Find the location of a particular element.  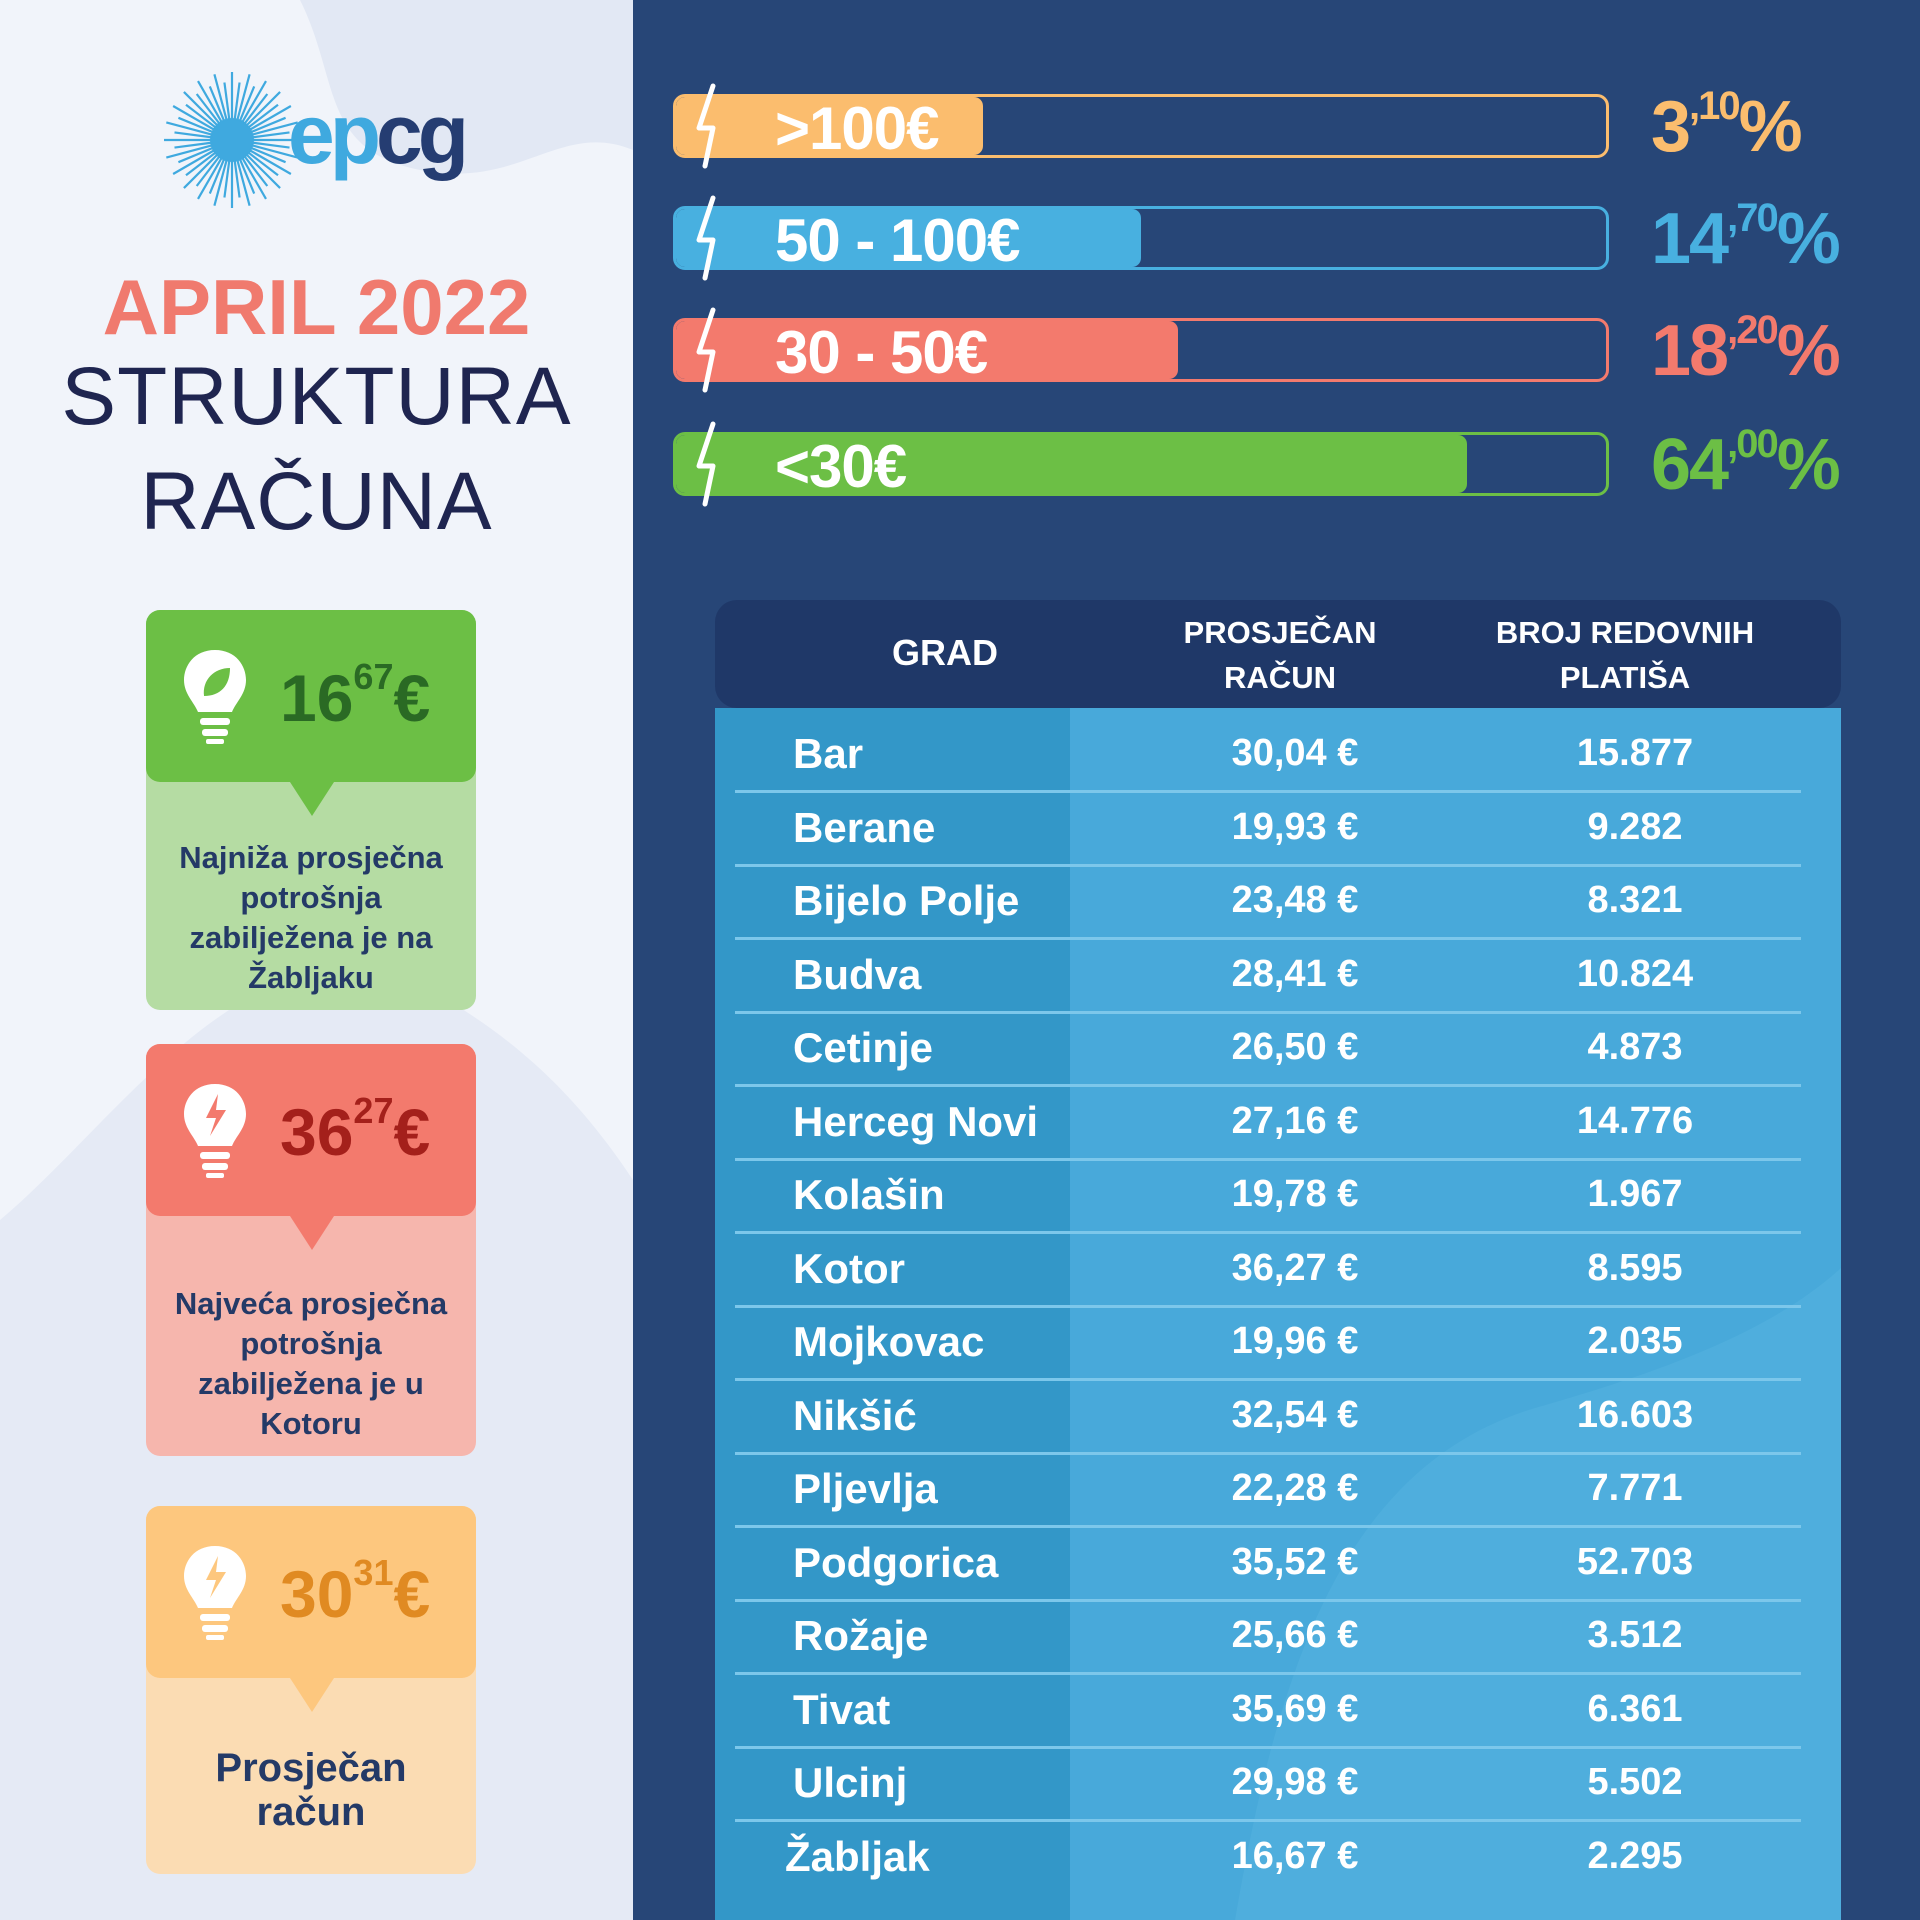

cell-avg-bill: 19,93 € is located at coordinates (1295, 826).